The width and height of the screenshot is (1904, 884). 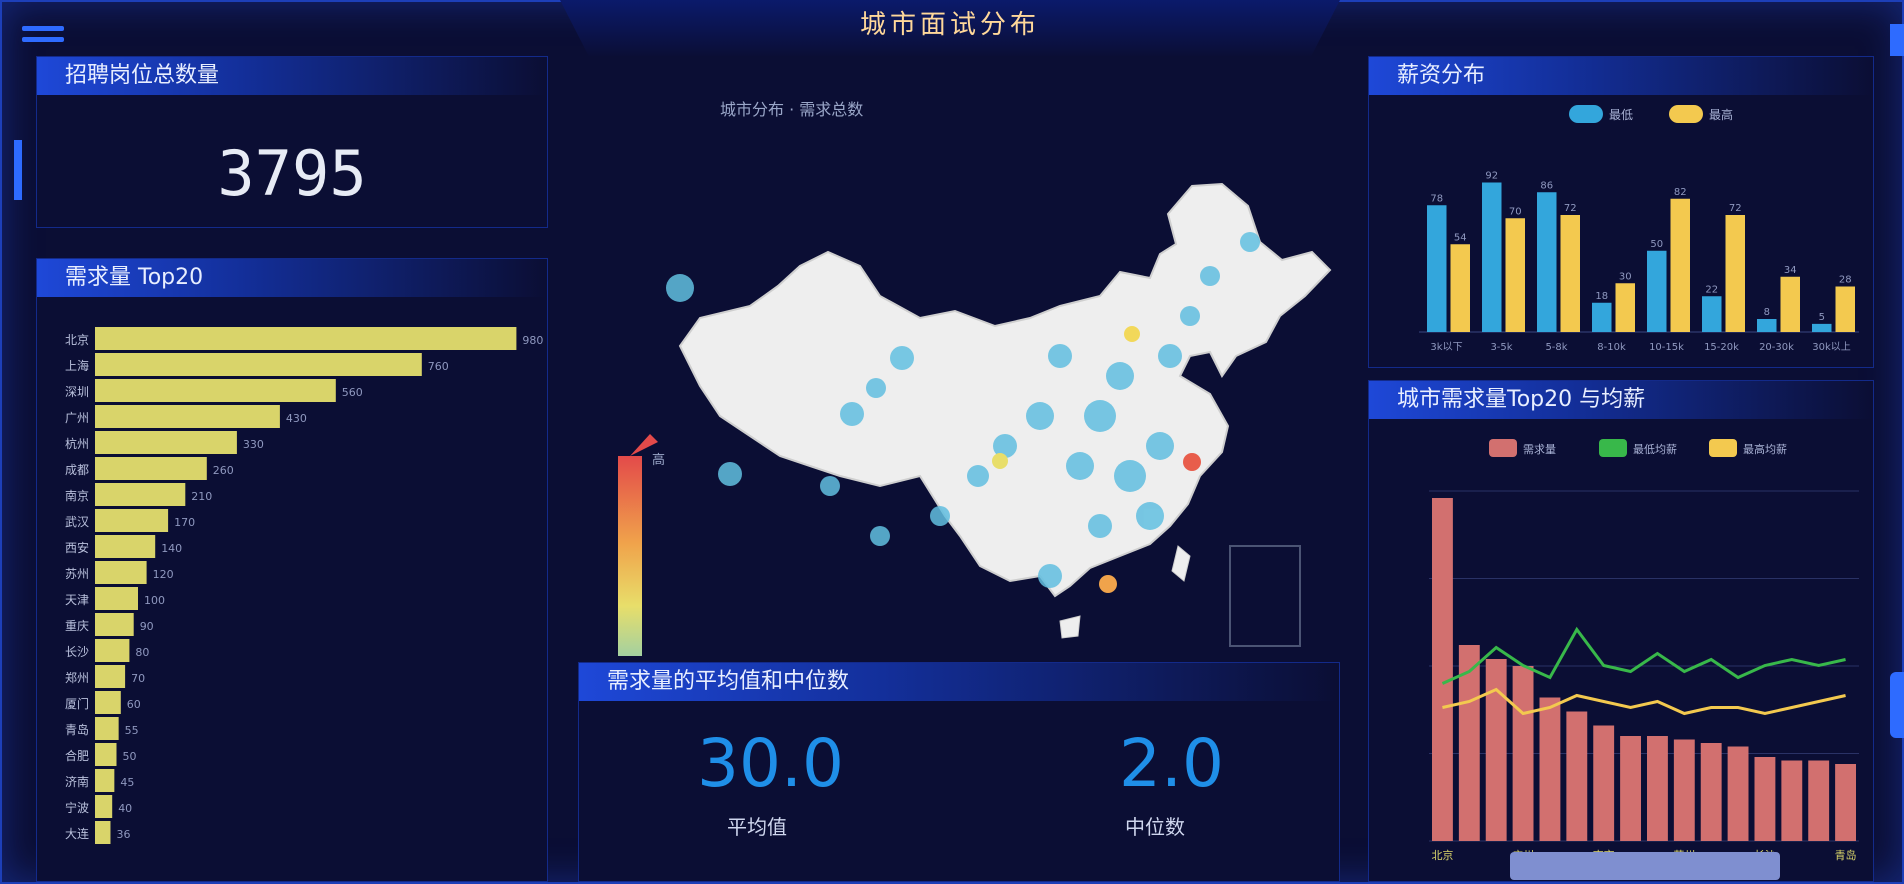 I want to click on salary-value-label: 28, so click(x=1845, y=280).